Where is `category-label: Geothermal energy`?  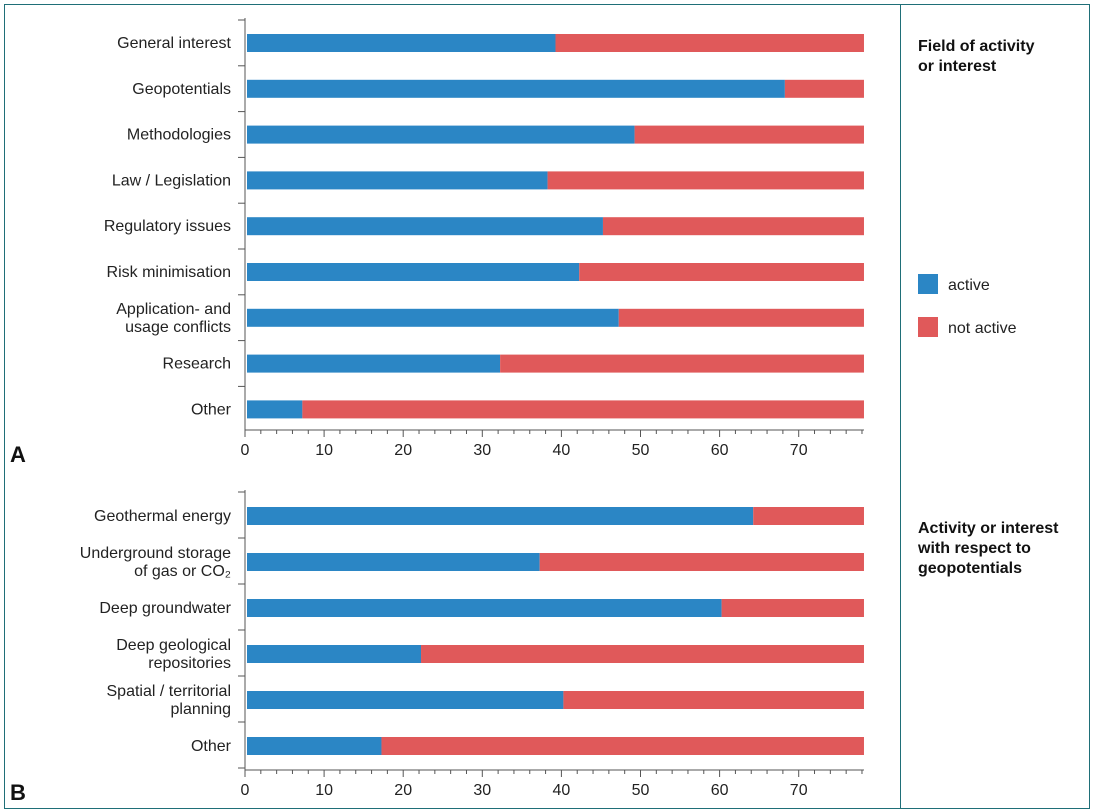 category-label: Geothermal energy is located at coordinates (162, 516).